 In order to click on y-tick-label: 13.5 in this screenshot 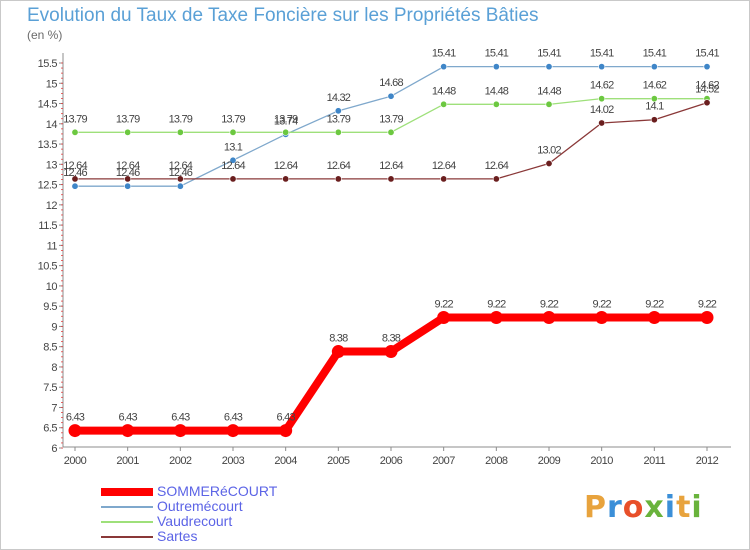, I will do `click(48, 145)`.